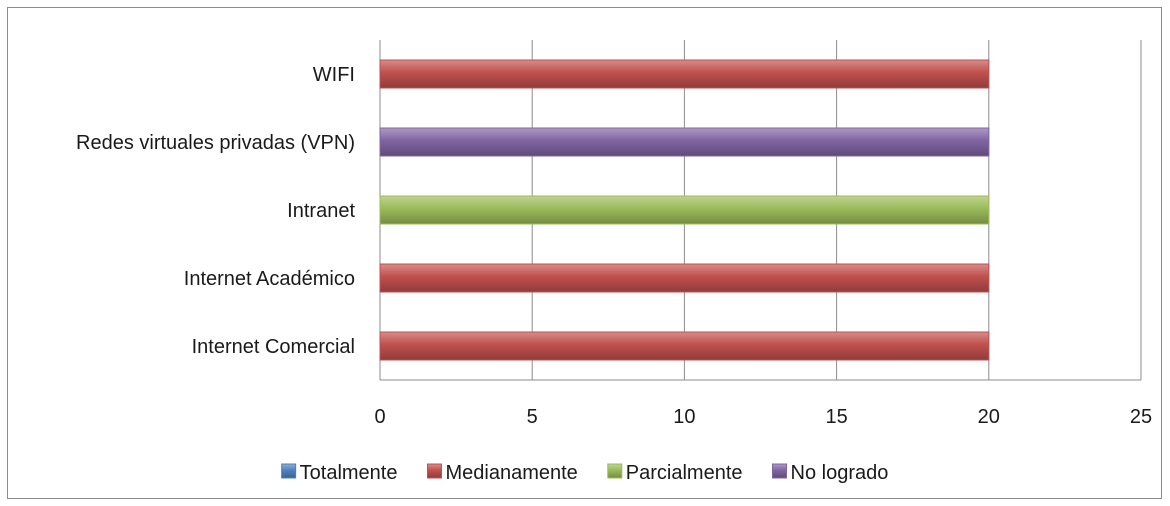 The image size is (1170, 506). I want to click on category-label: Redes virtuales privadas (VPN), so click(215, 143).